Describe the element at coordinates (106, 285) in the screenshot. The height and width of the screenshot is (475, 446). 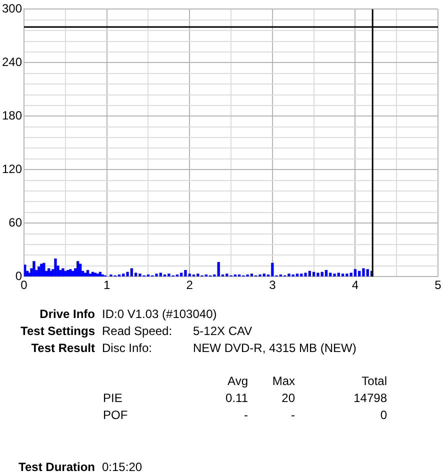
I see `x-tick-label: 1` at that location.